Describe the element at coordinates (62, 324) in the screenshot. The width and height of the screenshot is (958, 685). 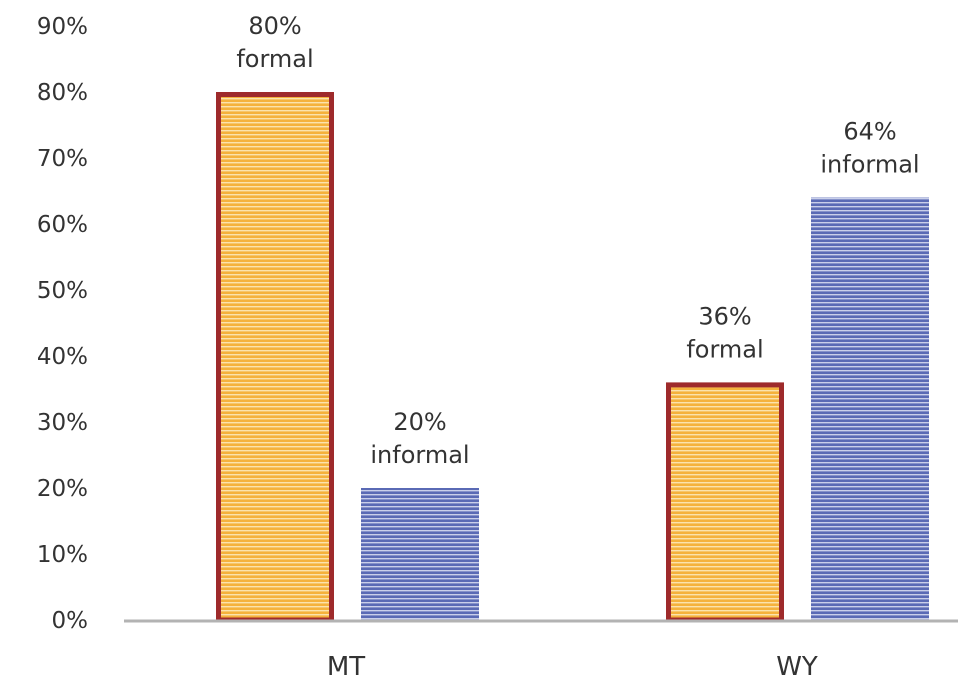
I see `y-axis-tick-labels: 0% 10% 20% 30% 40% 50% 60% 70% 80% 90%` at that location.